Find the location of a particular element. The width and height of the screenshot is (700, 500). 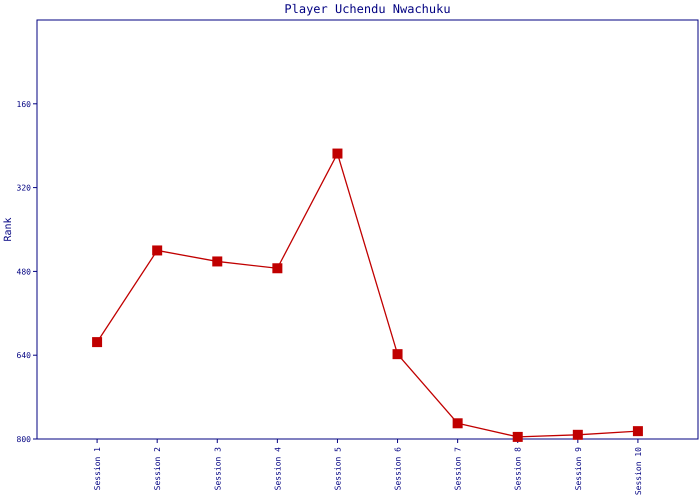

y-tick-label: 800 is located at coordinates (24, 439).